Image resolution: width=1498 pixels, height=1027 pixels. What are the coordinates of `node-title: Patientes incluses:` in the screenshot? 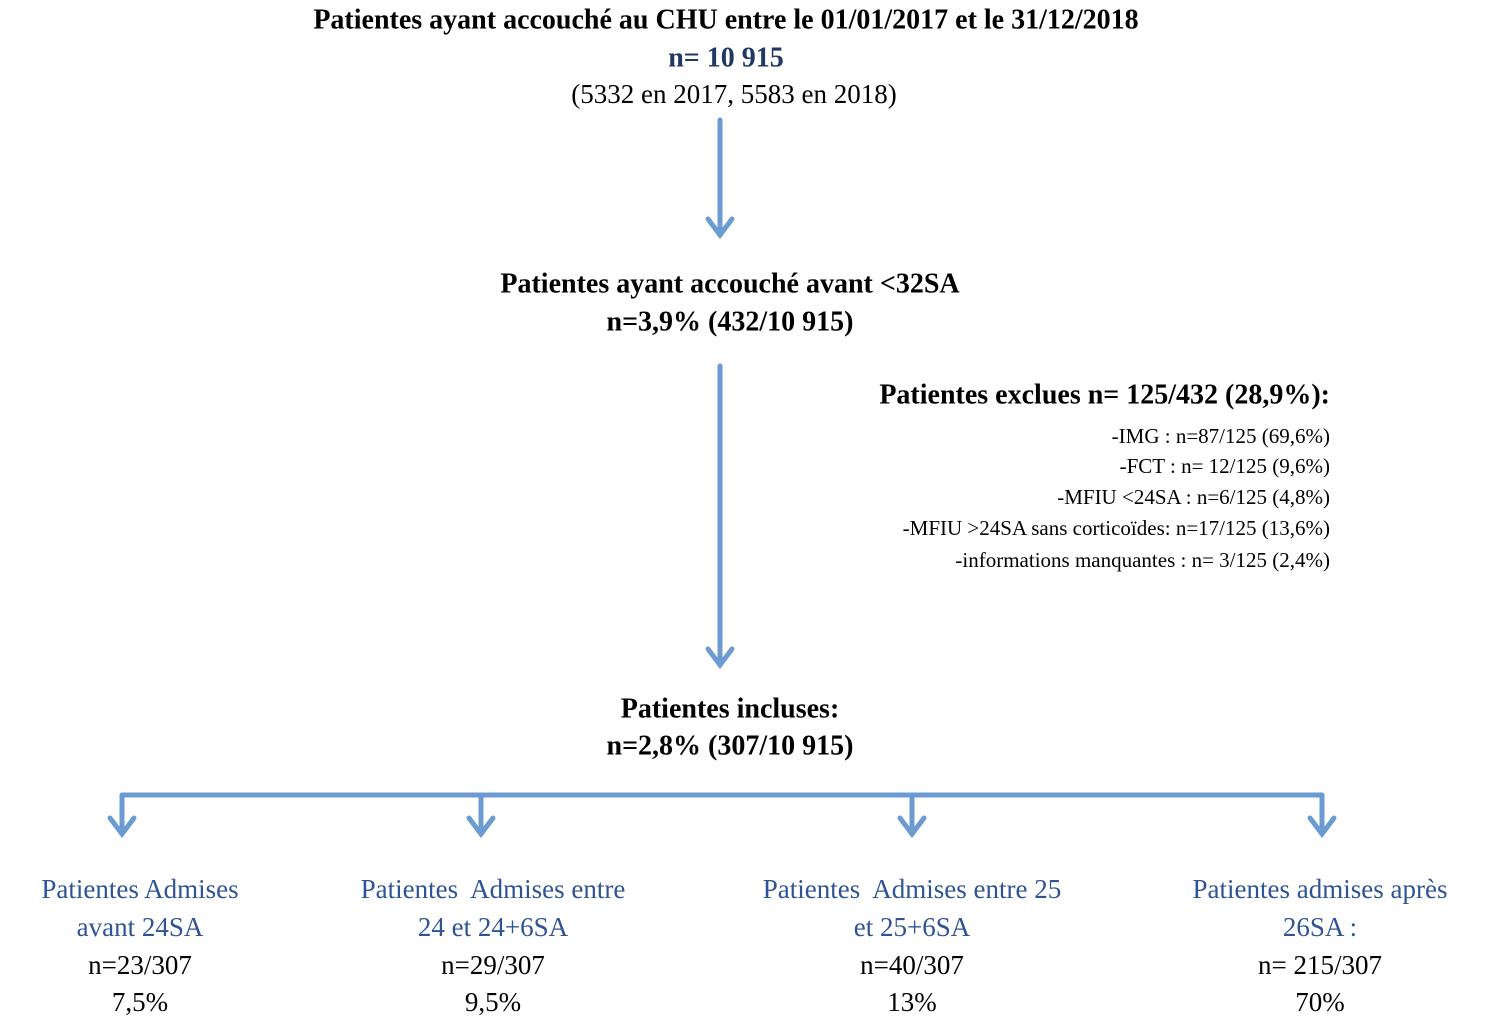 It's located at (730, 708).